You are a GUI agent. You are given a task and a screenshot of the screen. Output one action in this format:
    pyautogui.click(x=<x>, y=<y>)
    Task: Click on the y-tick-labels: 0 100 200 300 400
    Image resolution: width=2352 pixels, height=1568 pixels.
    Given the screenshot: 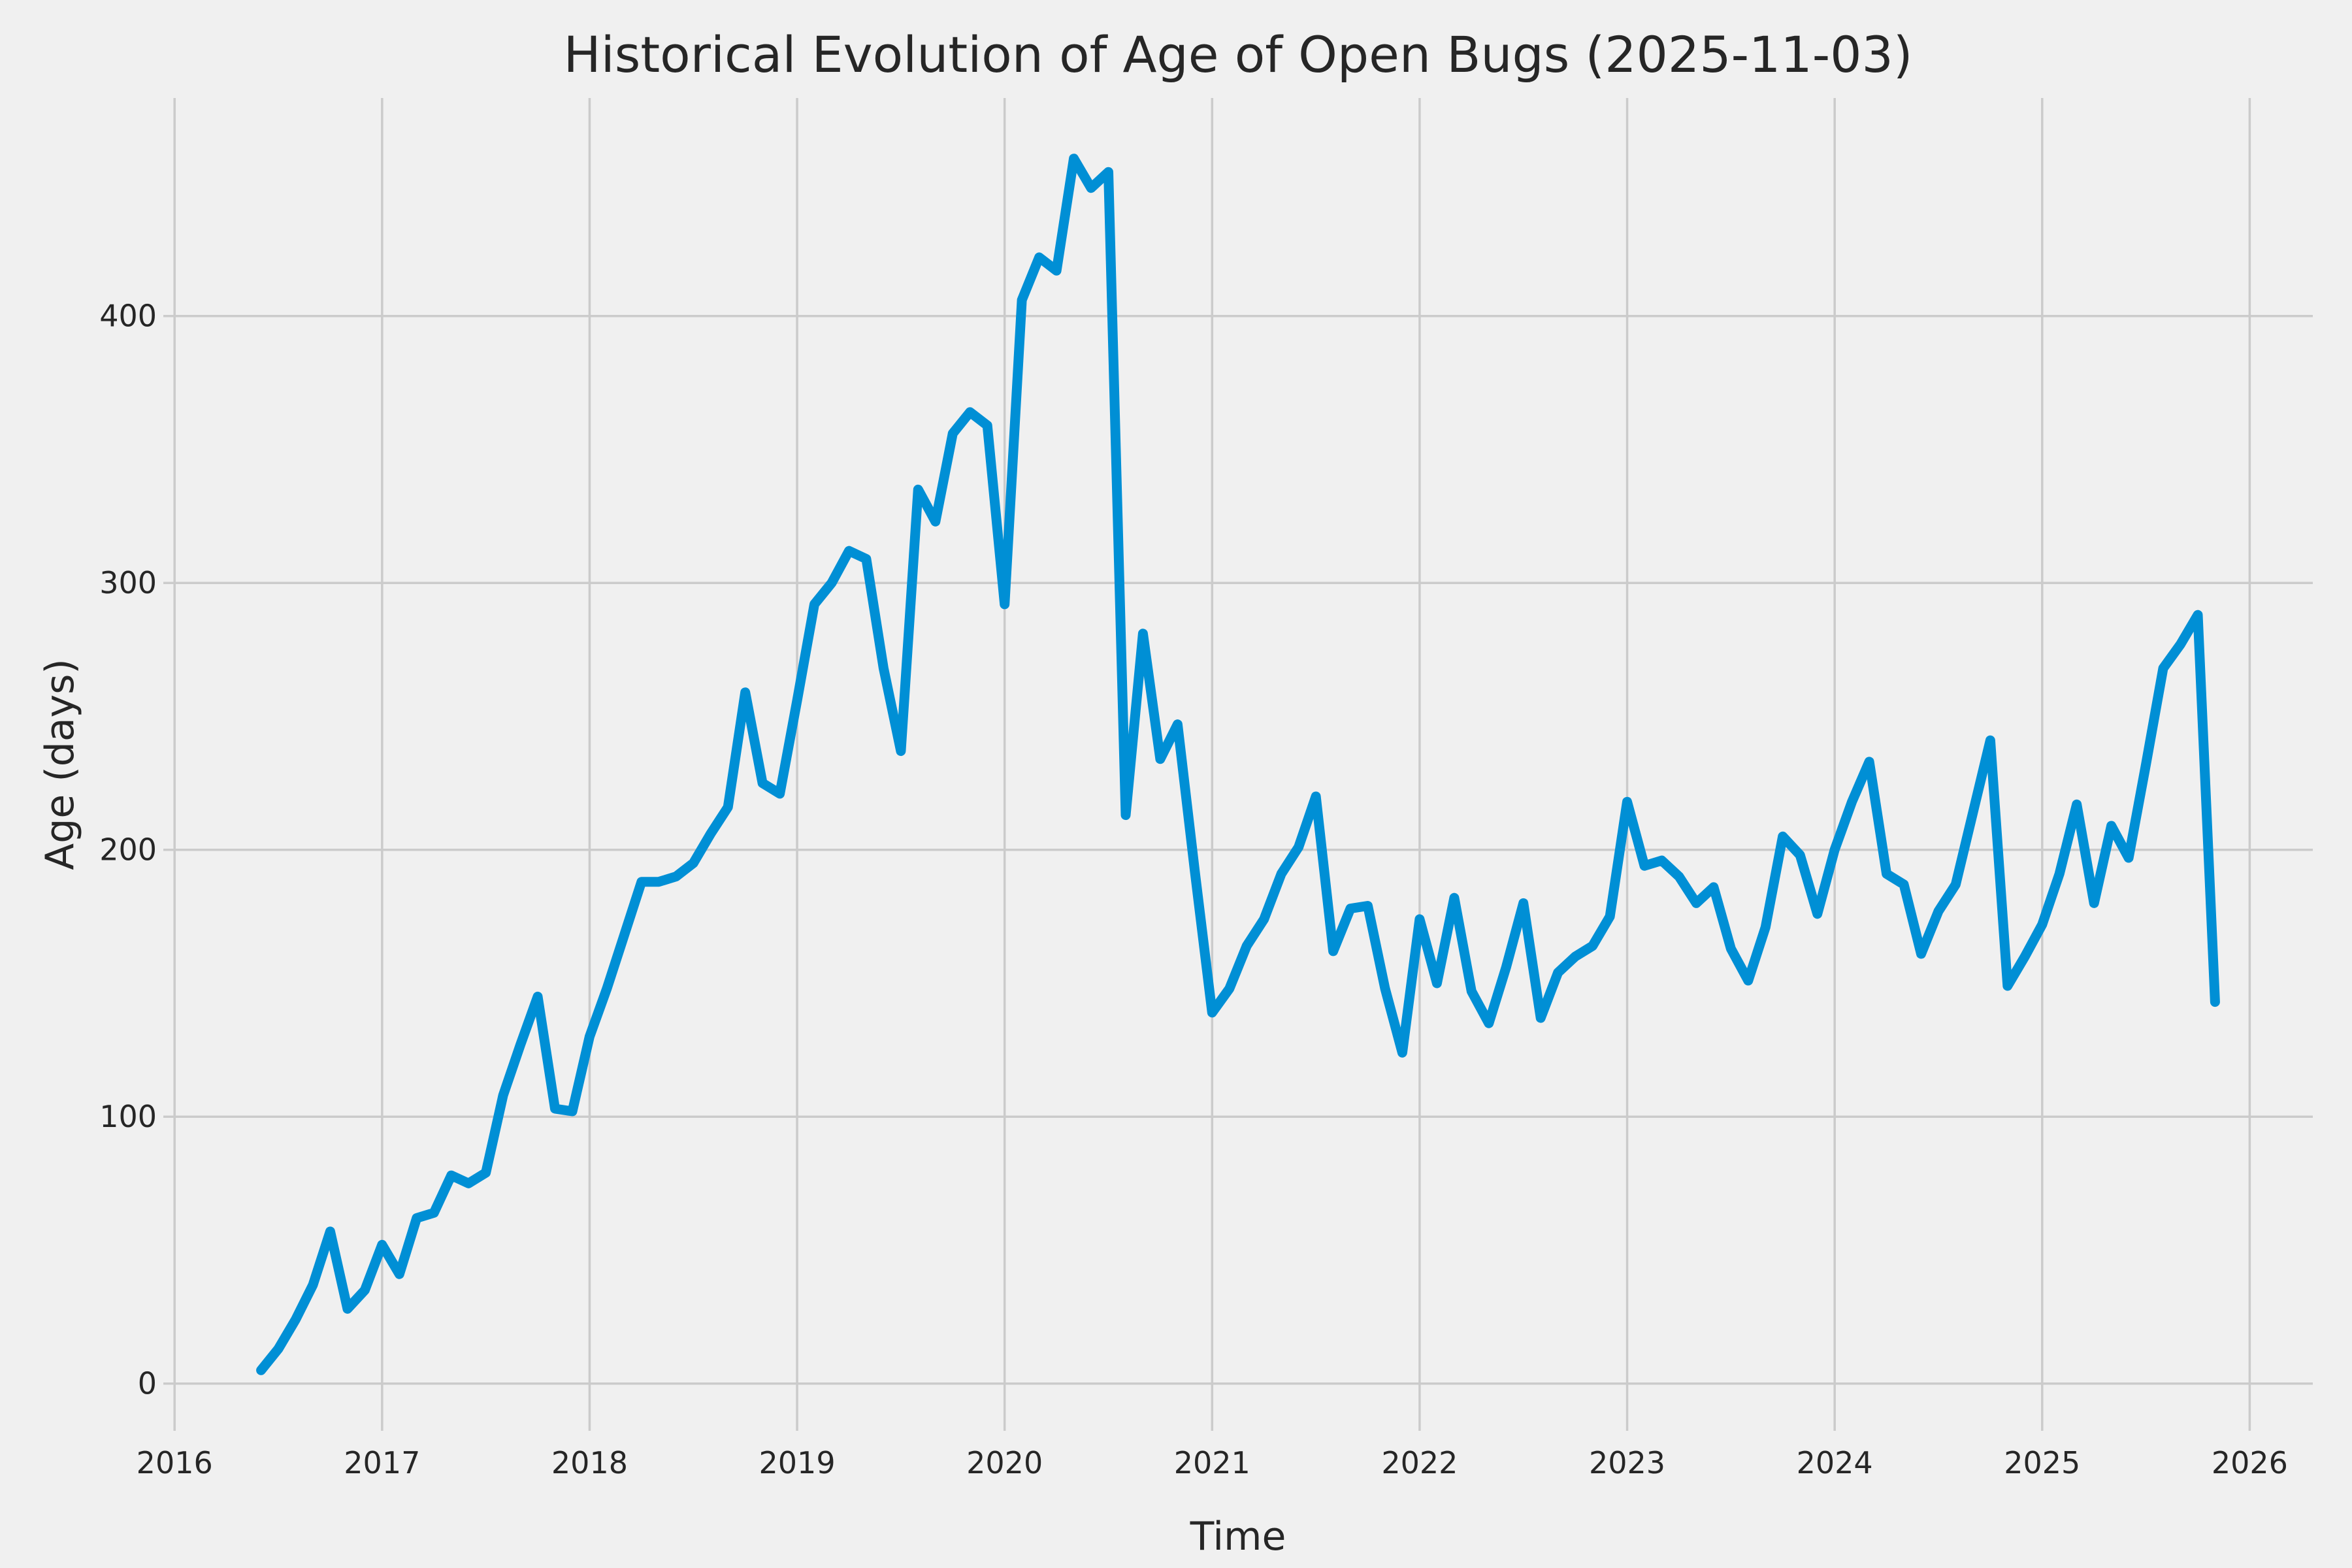 What is the action you would take?
    pyautogui.click(x=128, y=850)
    